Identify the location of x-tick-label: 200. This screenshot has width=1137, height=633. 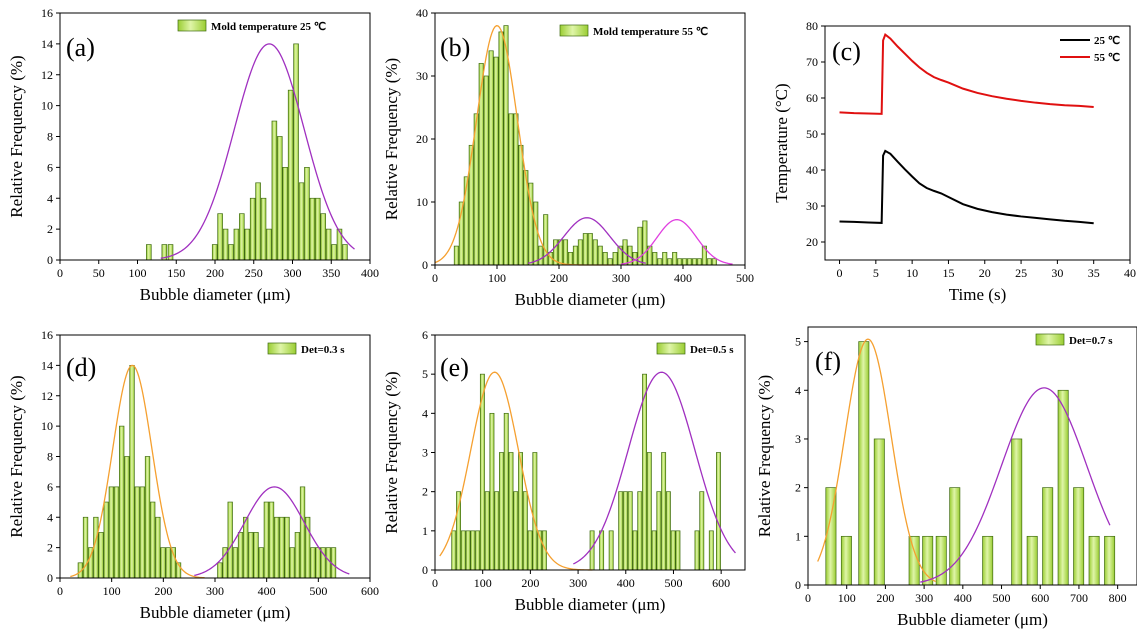
(163, 591).